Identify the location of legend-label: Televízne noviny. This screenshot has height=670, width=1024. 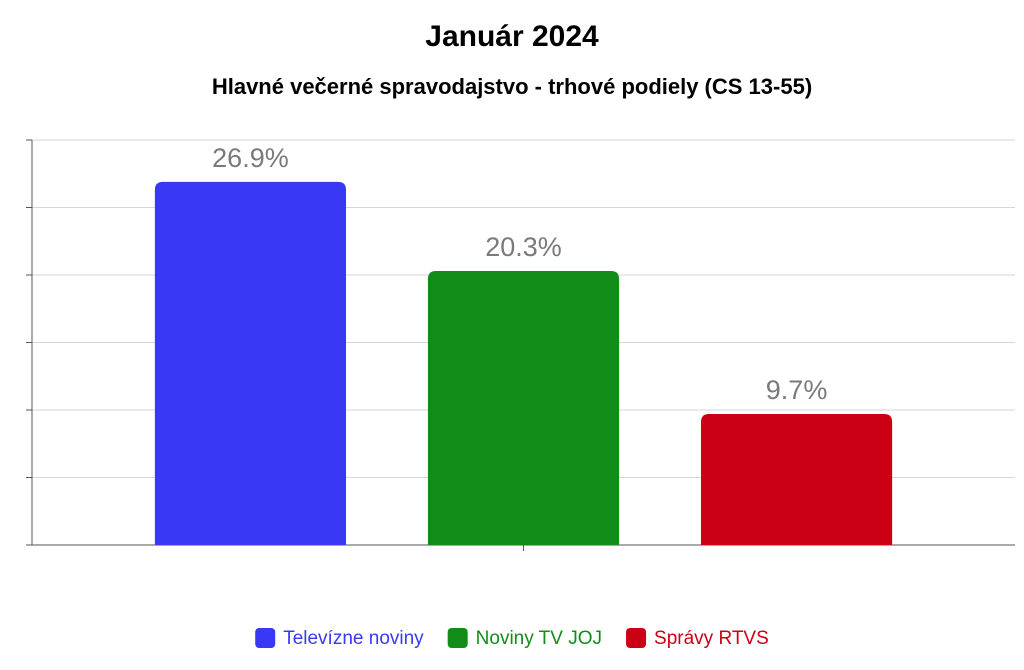
(353, 638).